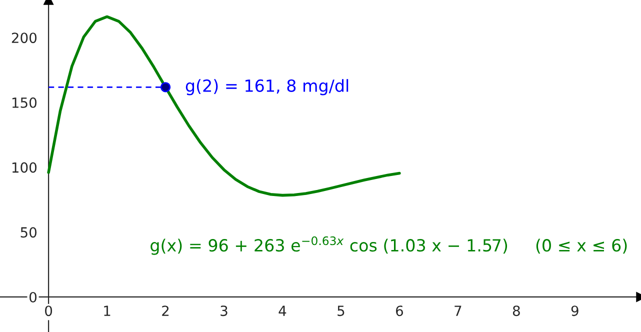 The image size is (641, 332). What do you see at coordinates (341, 311) in the screenshot?
I see `x-tick-label: 5` at bounding box center [341, 311].